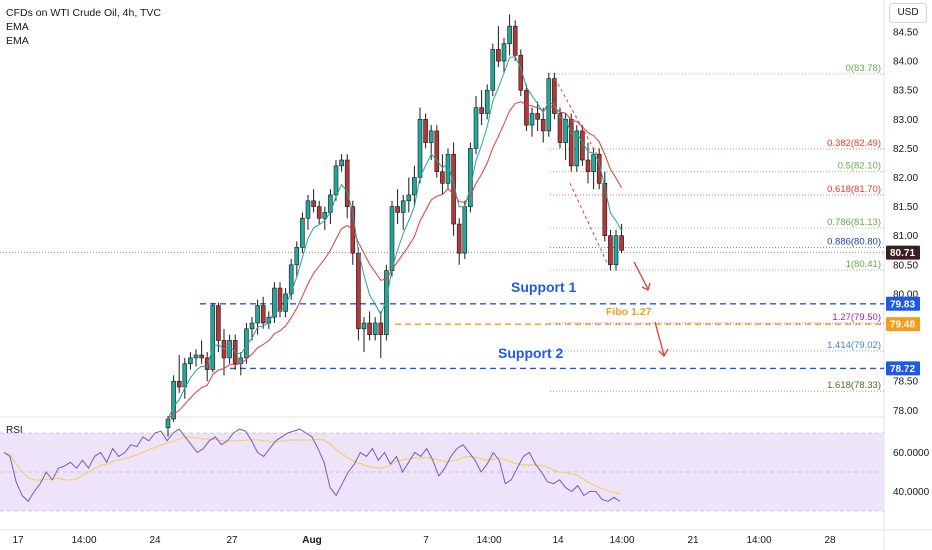 The height and width of the screenshot is (550, 932). What do you see at coordinates (18, 540) in the screenshot?
I see `time-tick-label: 17` at bounding box center [18, 540].